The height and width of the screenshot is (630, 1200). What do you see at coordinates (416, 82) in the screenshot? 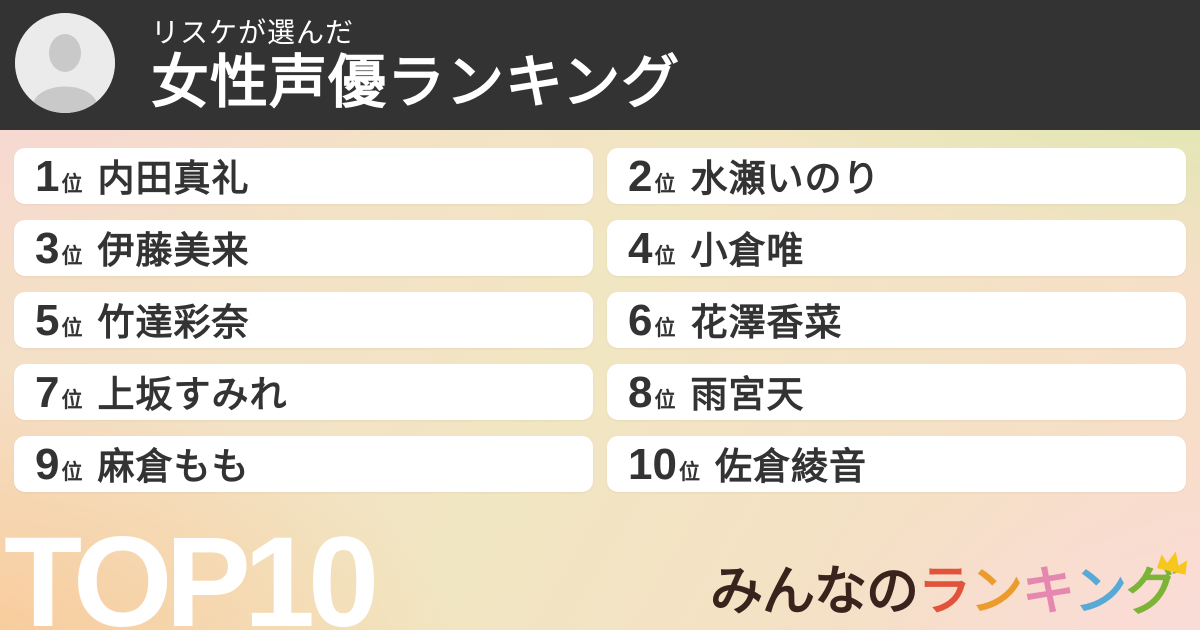
I see `page-title: 女性声優ランキング` at bounding box center [416, 82].